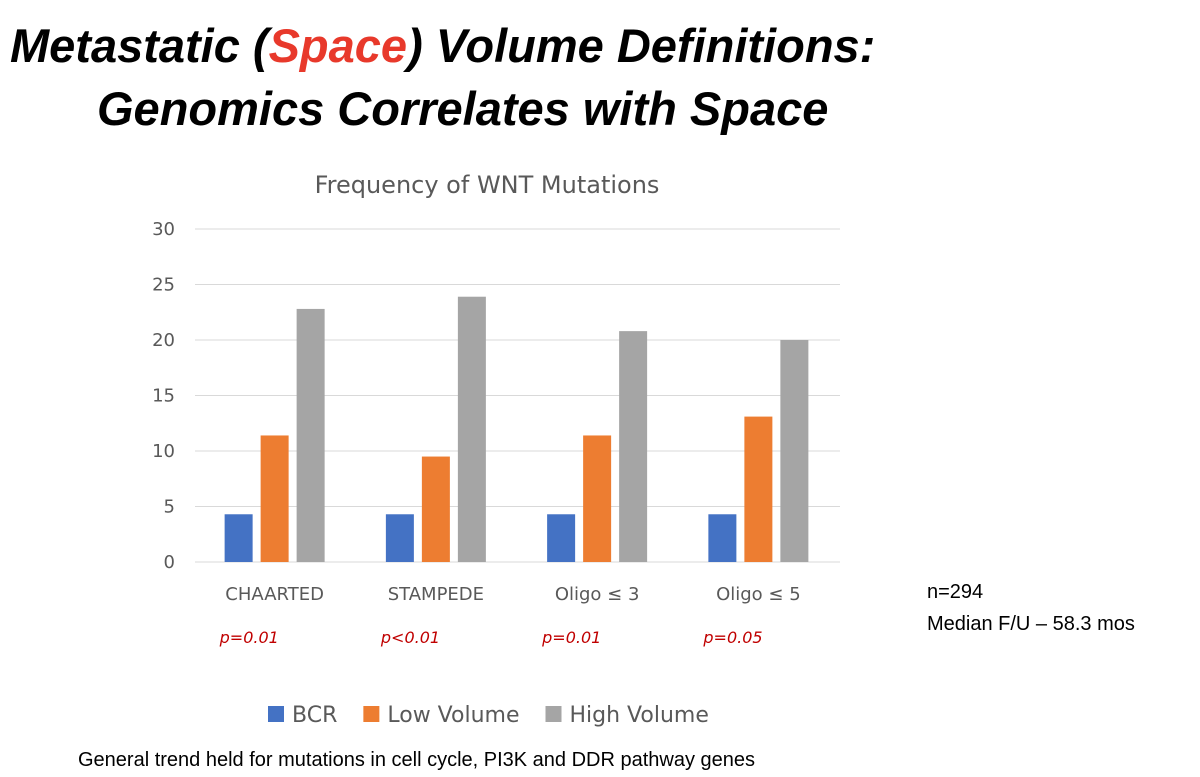 This screenshot has width=1200, height=777. What do you see at coordinates (142, 45) in the screenshot?
I see `title-part: Metastatic (` at bounding box center [142, 45].